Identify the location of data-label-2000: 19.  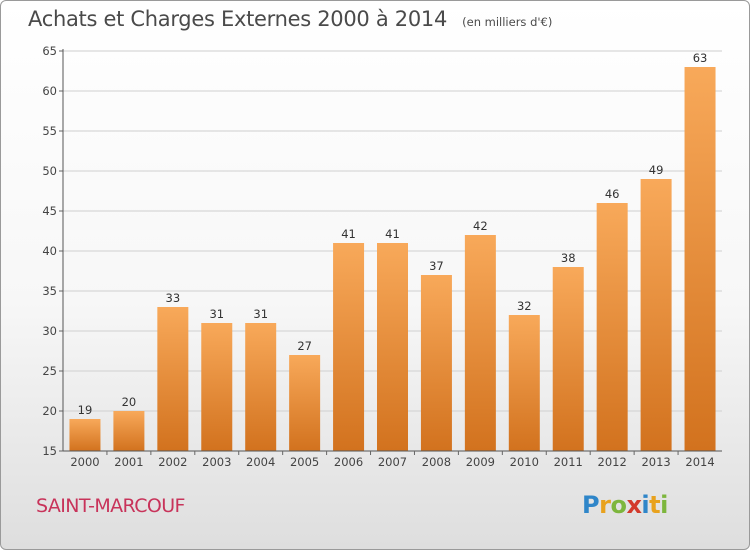
(85, 410).